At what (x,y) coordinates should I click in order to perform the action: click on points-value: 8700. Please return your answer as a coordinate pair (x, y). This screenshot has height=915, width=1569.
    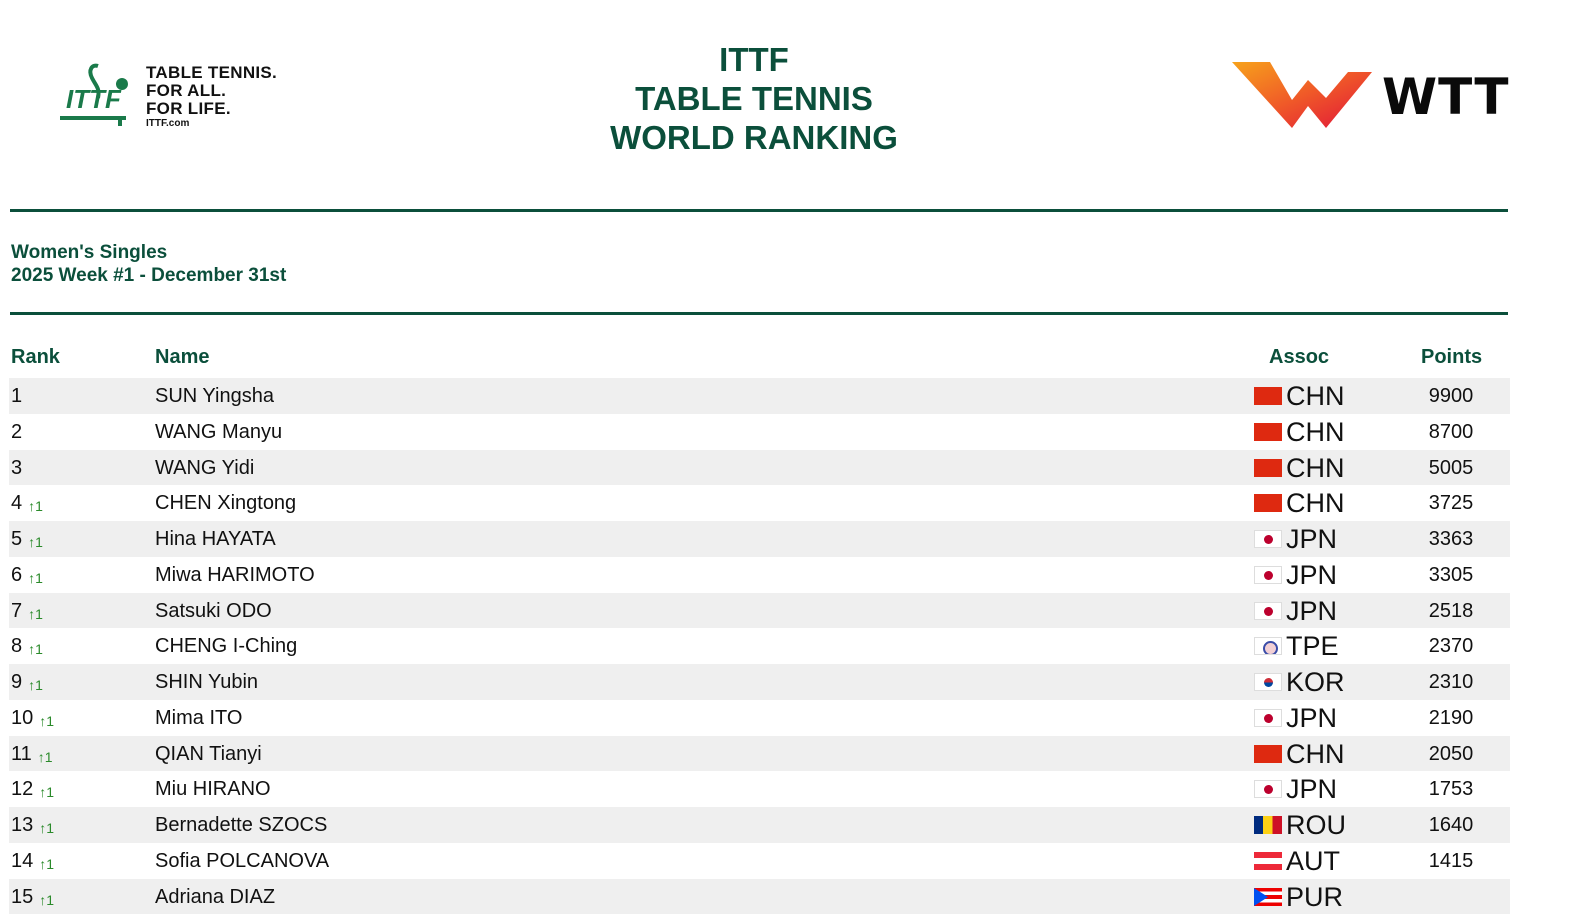
    Looking at the image, I should click on (1451, 431).